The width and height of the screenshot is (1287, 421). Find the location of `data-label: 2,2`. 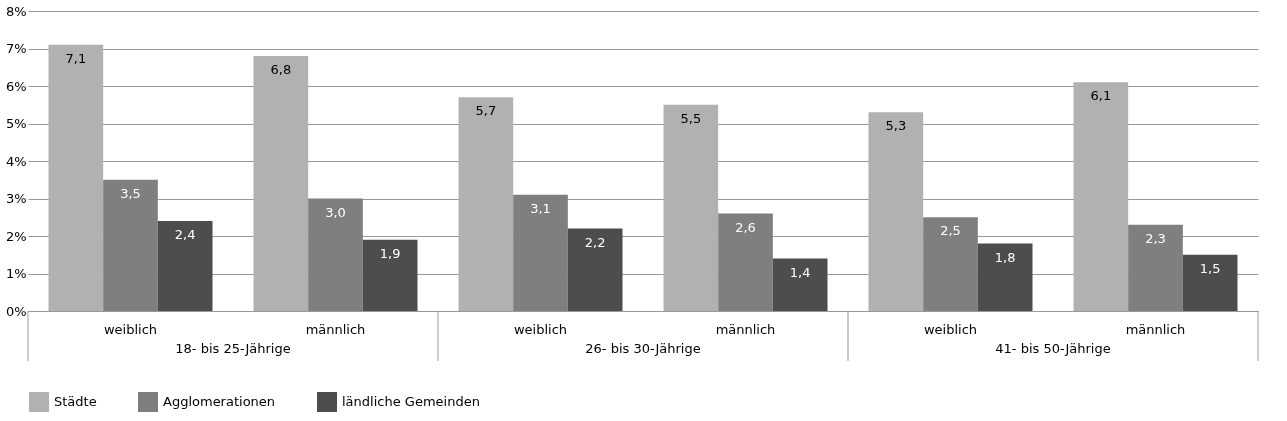

data-label: 2,2 is located at coordinates (595, 242).